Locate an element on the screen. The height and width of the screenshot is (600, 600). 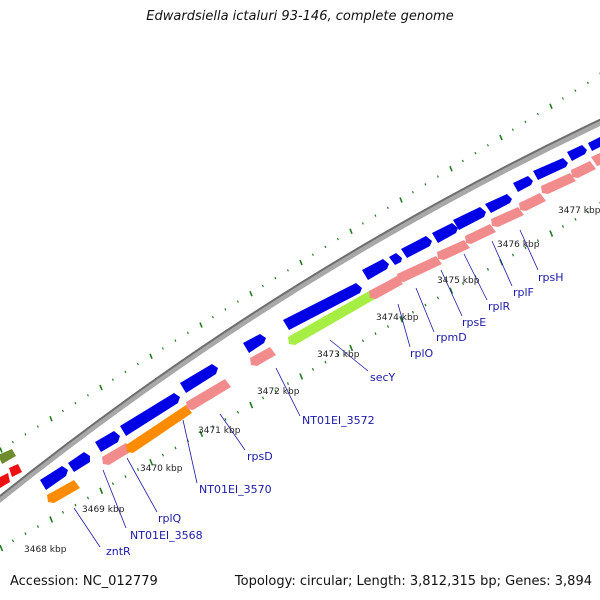
gene-label-NT01EI_3572: NT01EI_3572 is located at coordinates (338, 420).